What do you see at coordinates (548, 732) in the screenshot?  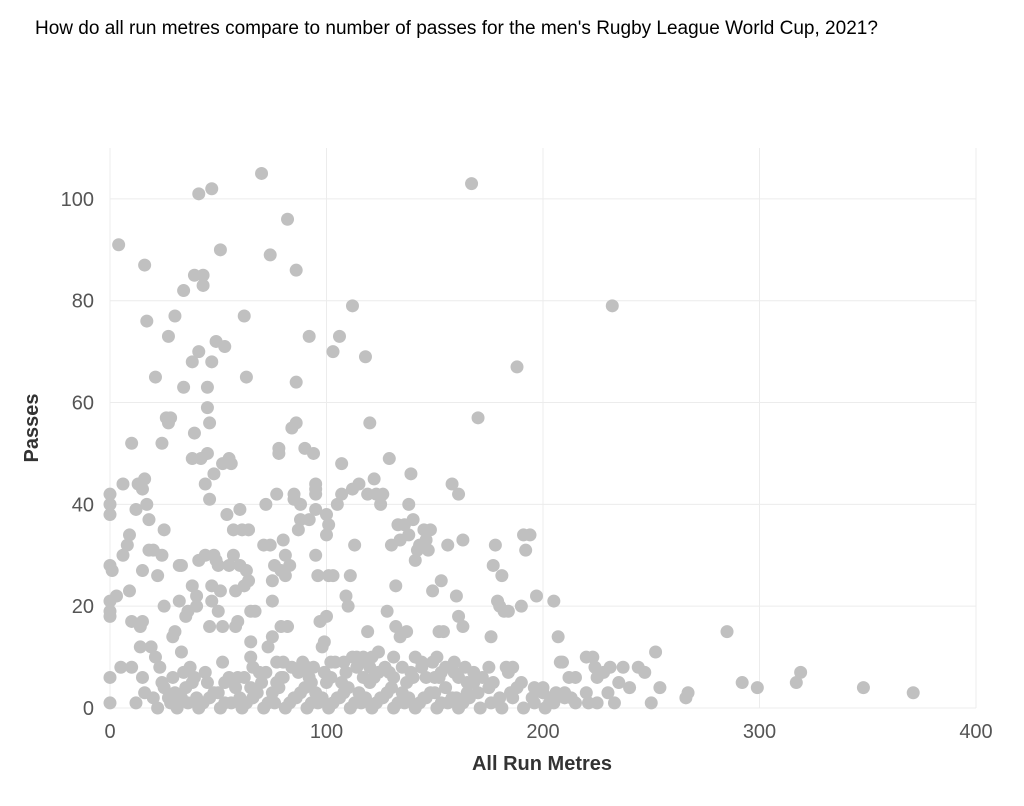 I see `x-axis-ticks: 0 100 200 300 400` at bounding box center [548, 732].